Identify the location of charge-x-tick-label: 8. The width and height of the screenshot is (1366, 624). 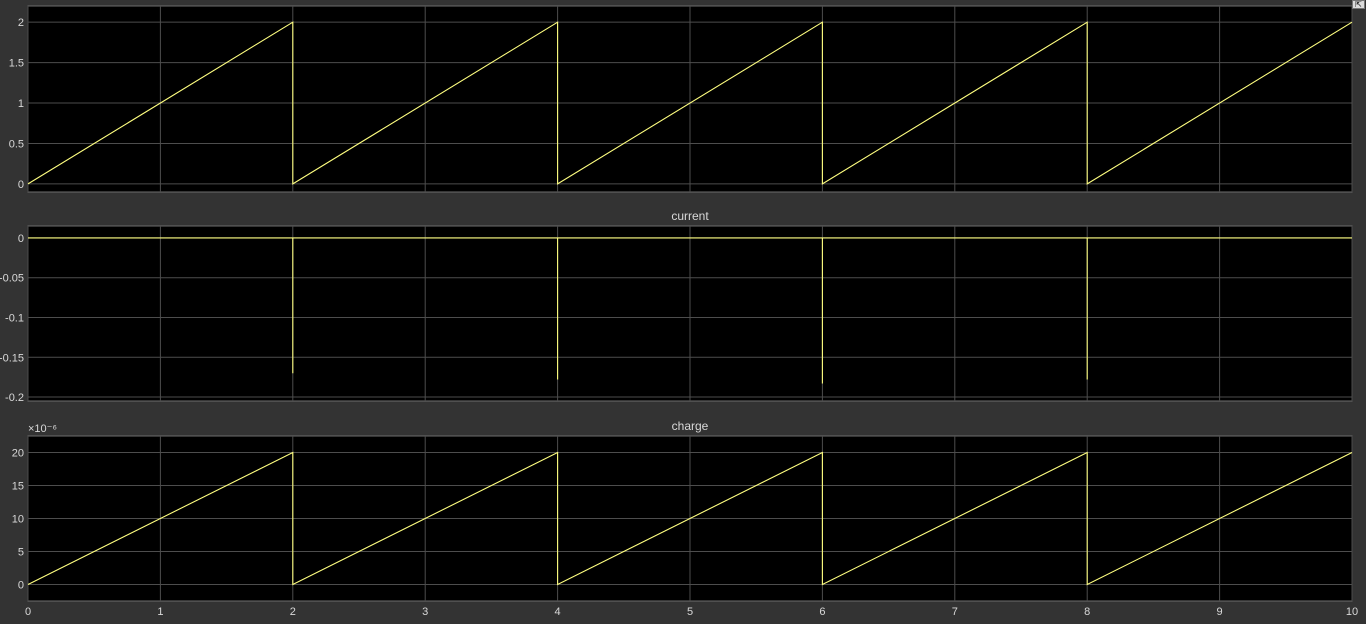
(1087, 612).